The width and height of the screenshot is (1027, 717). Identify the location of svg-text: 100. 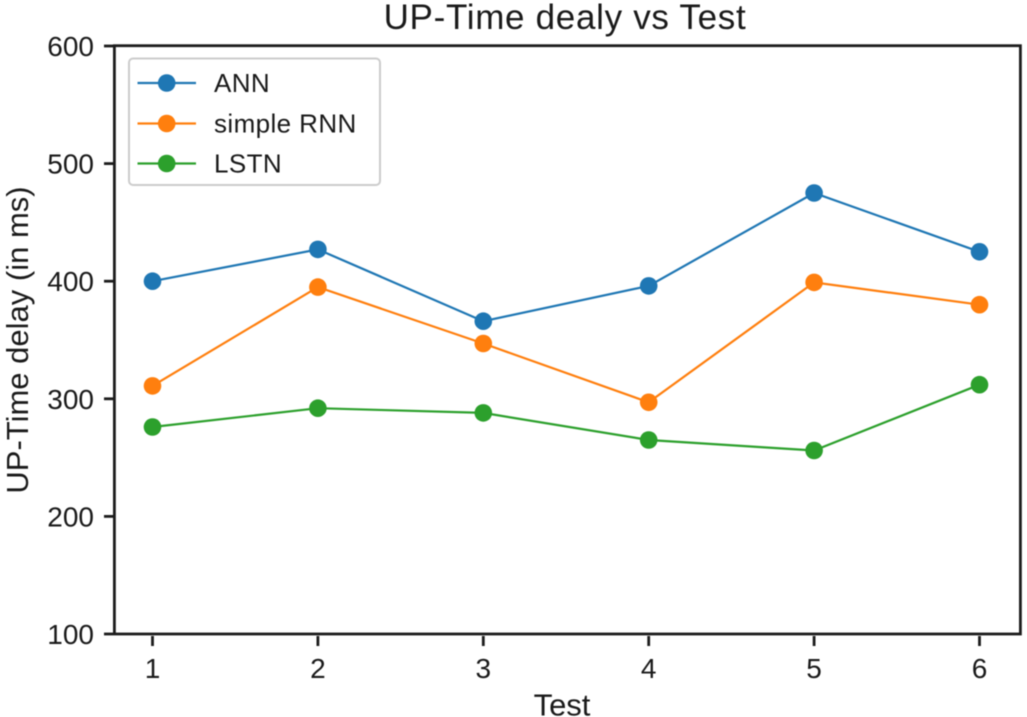
(70, 634).